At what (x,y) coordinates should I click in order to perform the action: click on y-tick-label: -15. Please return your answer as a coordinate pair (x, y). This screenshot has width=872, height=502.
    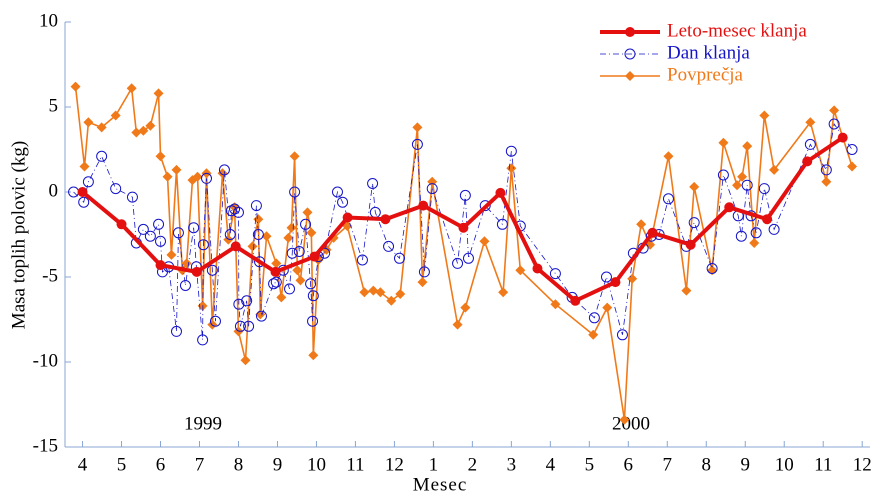
    Looking at the image, I should click on (45, 445).